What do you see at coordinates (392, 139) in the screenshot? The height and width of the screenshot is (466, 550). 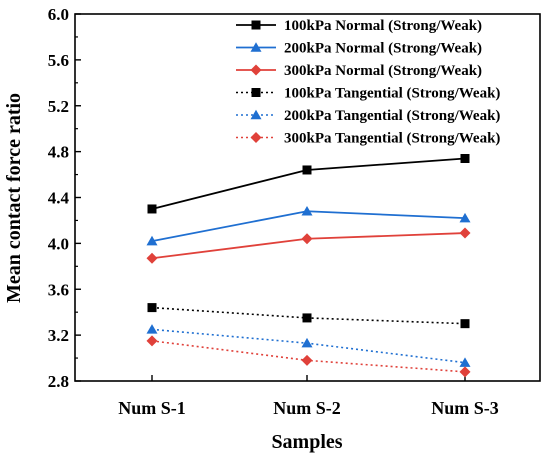 I see `legend-label: 300kPa Tangential (Strong/Weak)` at bounding box center [392, 139].